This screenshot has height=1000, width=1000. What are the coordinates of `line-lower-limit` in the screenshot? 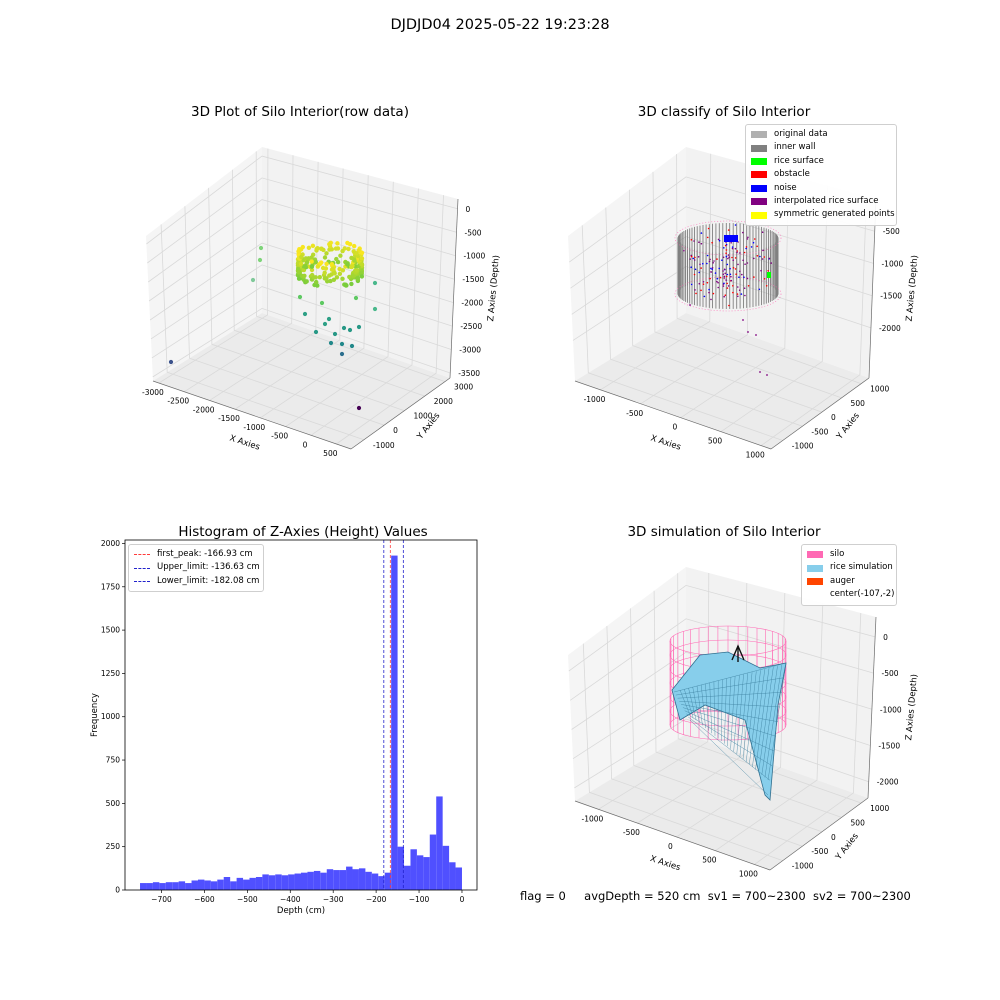 It's located at (142, 582).